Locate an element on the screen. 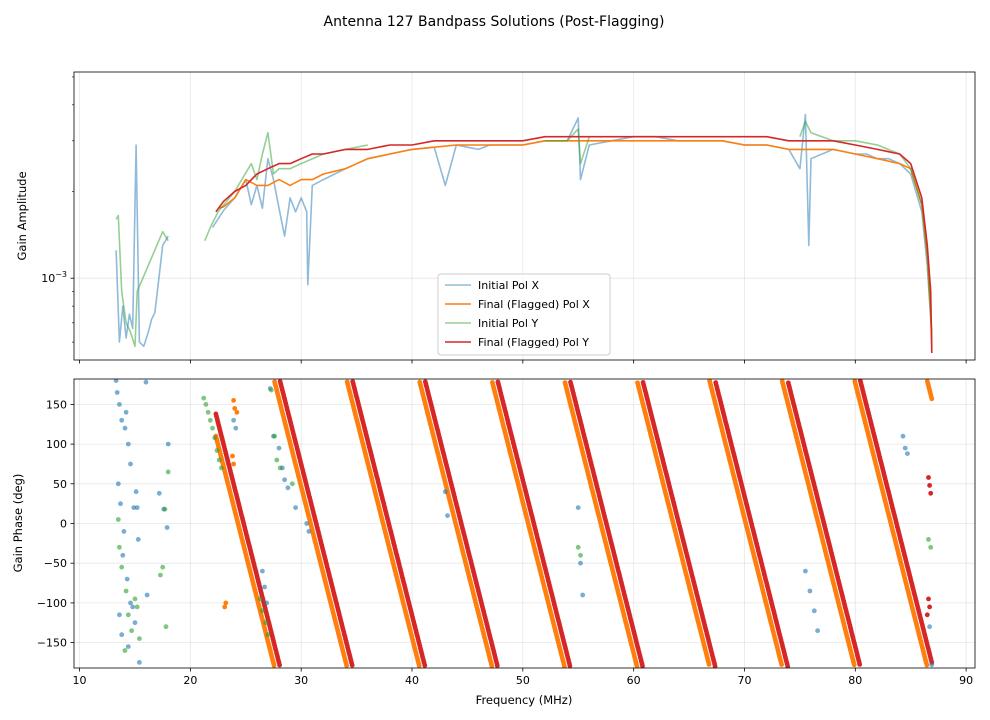 The height and width of the screenshot is (720, 990). x-tick-label: 10 is located at coordinates (80, 680).